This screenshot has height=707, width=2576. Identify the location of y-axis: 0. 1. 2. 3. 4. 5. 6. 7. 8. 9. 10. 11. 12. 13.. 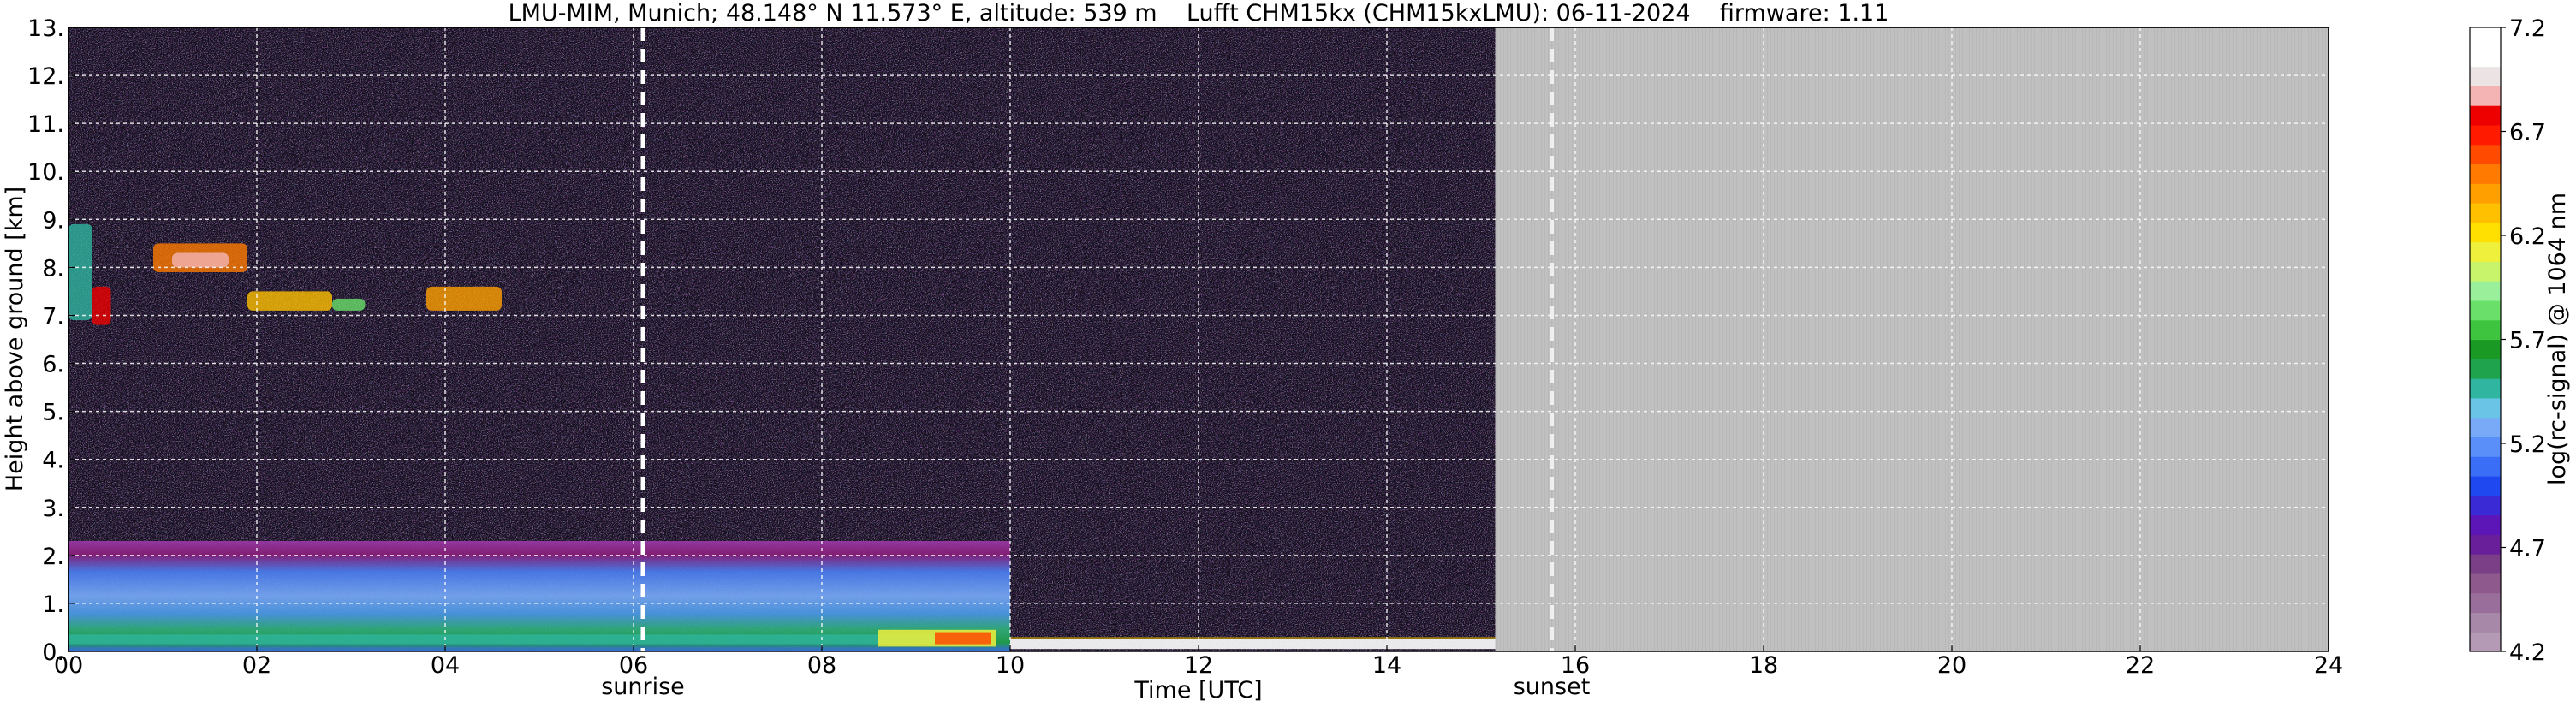
(51, 340).